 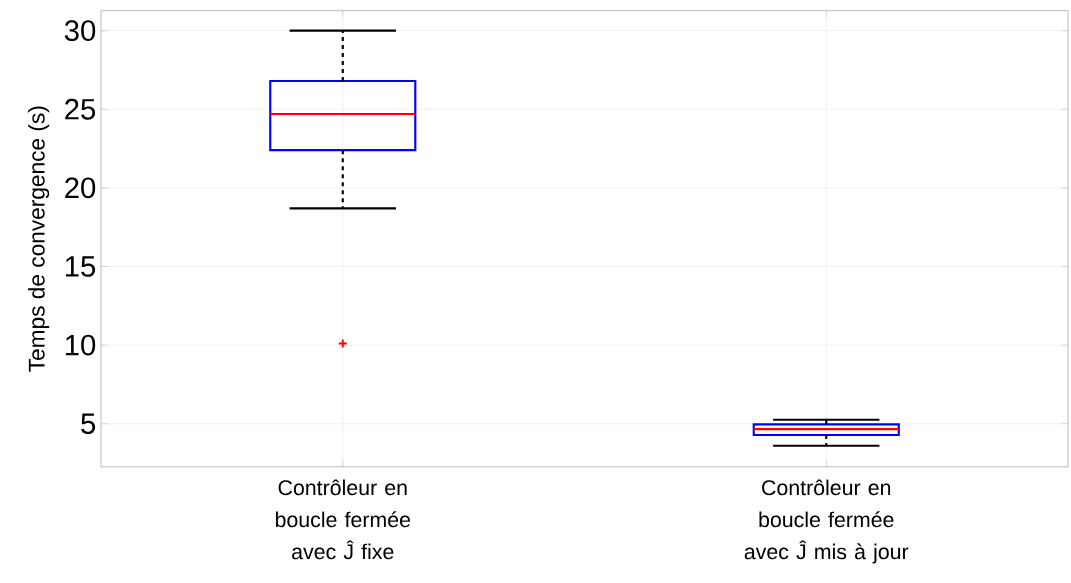 I want to click on y-tick-label: 20, so click(x=80, y=188).